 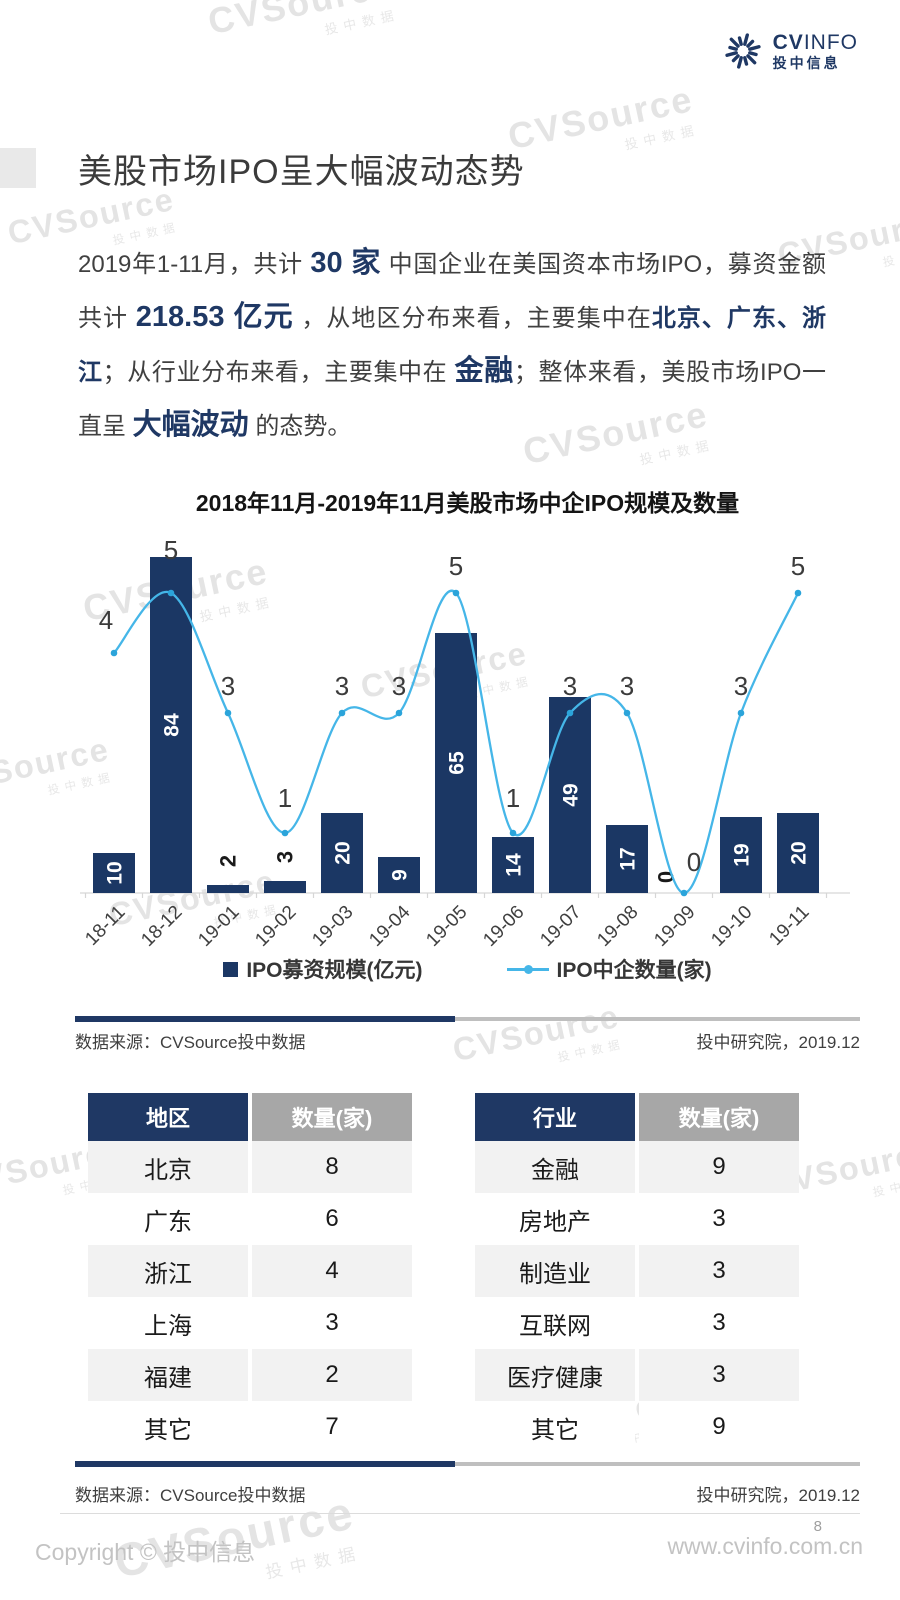 What do you see at coordinates (674, 926) in the screenshot?
I see `x-axis-label: 19-09` at bounding box center [674, 926].